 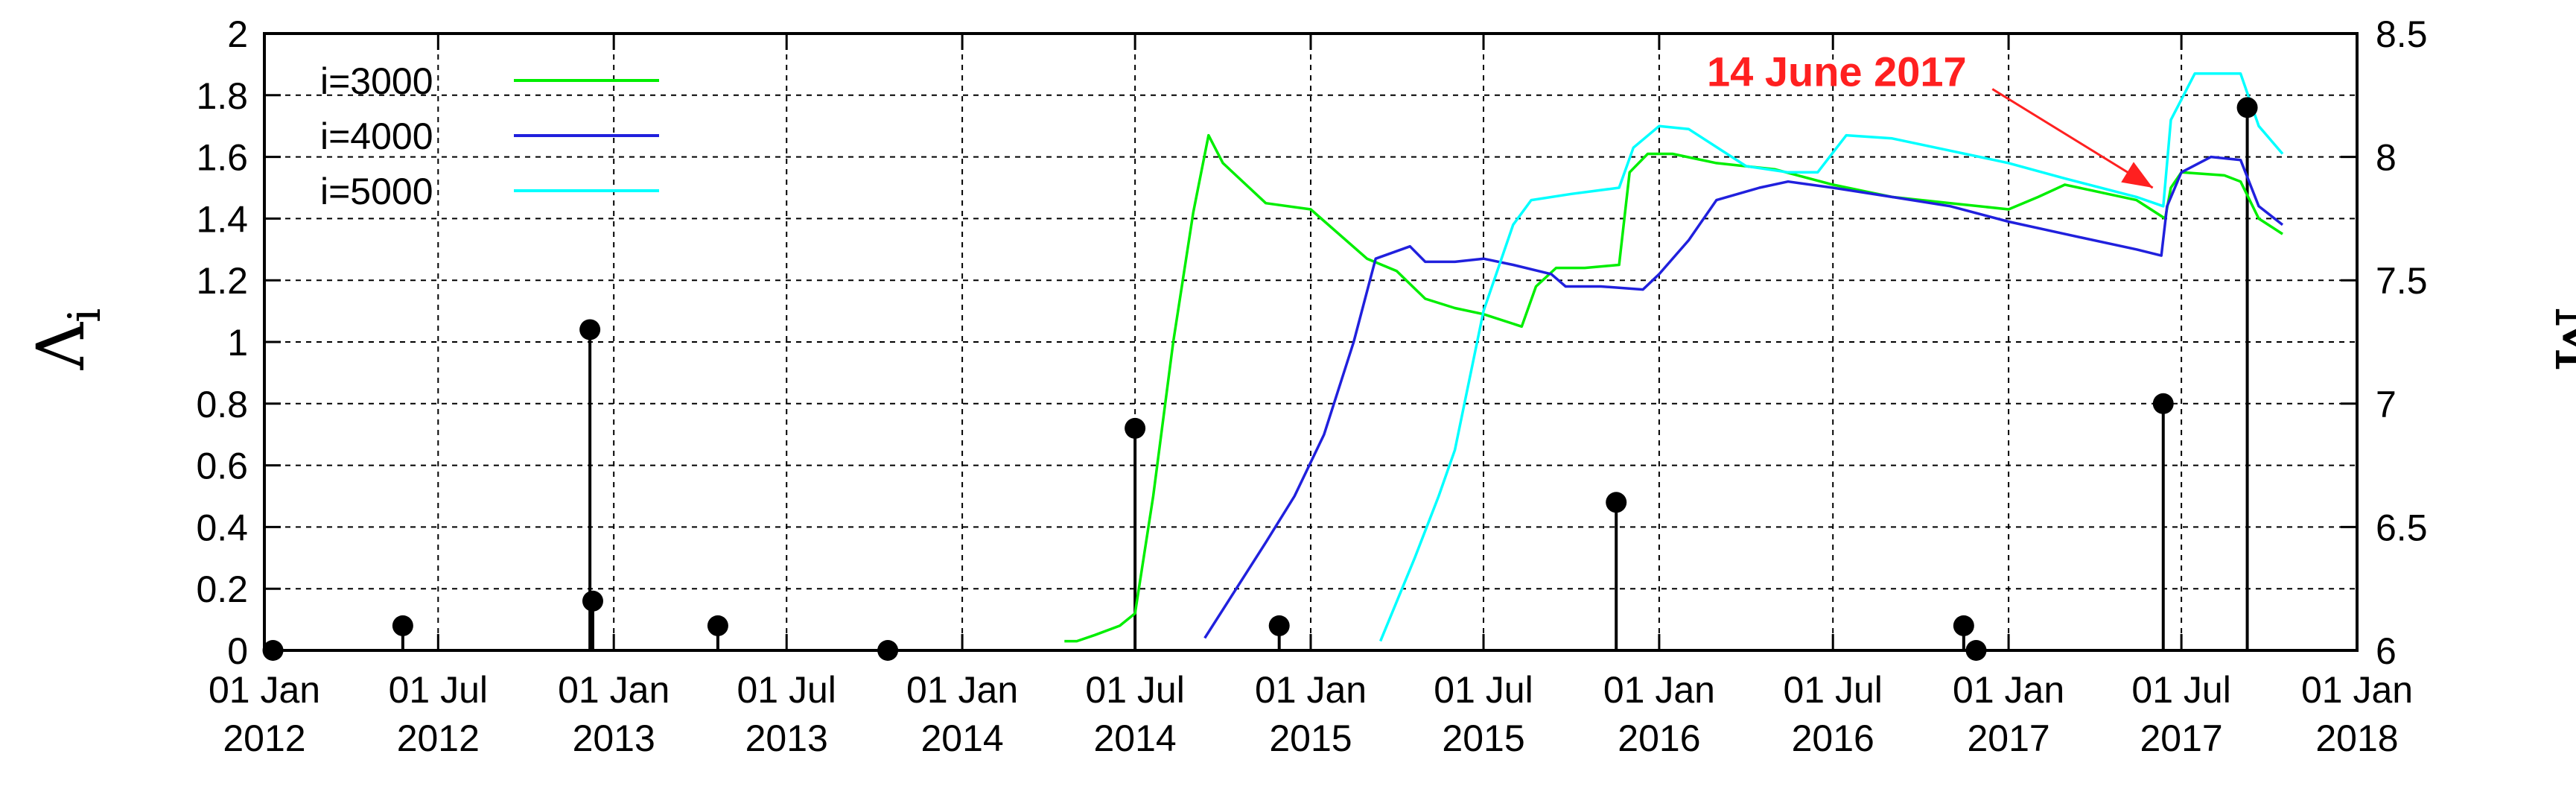 What do you see at coordinates (222, 158) in the screenshot?
I see `left-tick-label: 1.6` at bounding box center [222, 158].